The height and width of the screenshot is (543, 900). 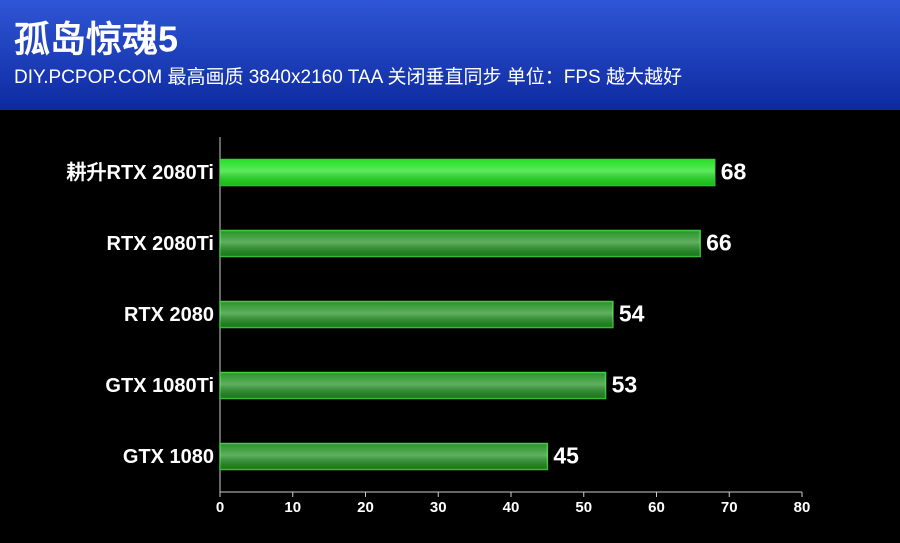 I want to click on value-label: 53, so click(x=625, y=385).